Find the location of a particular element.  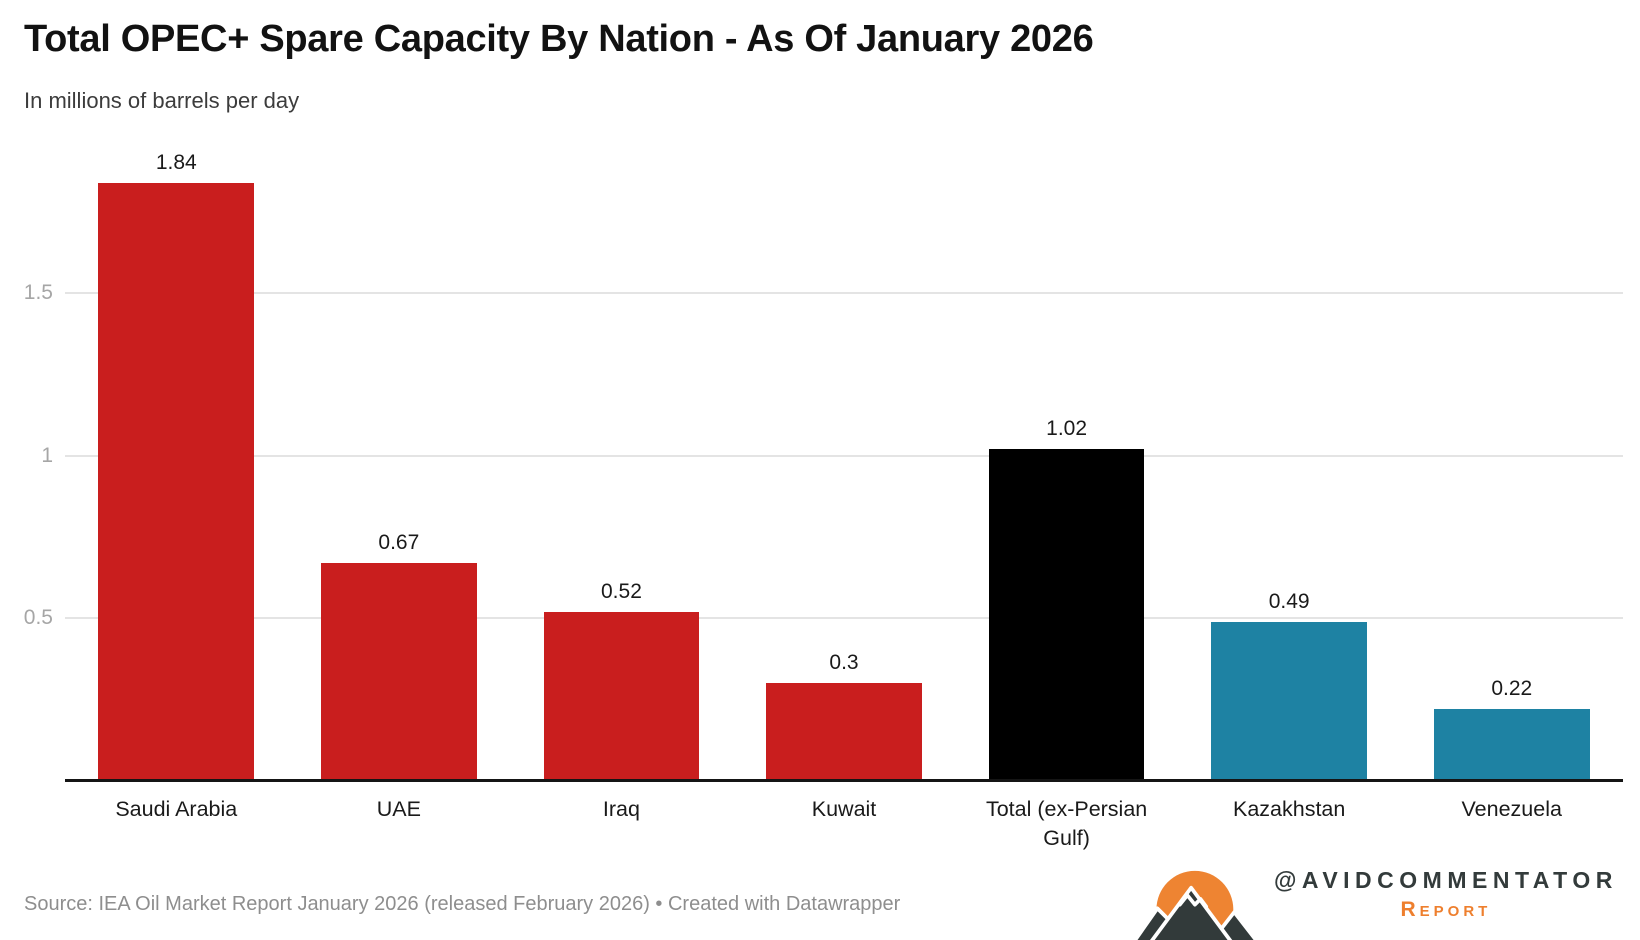

chart-subtitle: In millions of barrels per day is located at coordinates (162, 100).